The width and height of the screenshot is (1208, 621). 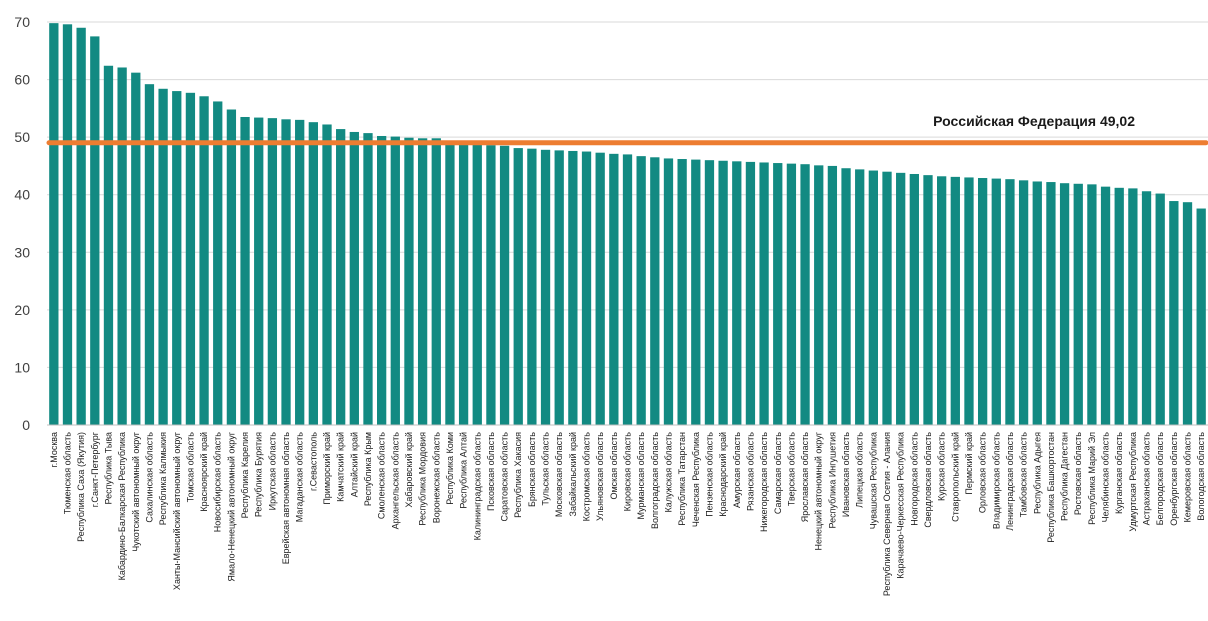 I want to click on x-tick-label: Республика Саха (Якутия), so click(x=81, y=487).